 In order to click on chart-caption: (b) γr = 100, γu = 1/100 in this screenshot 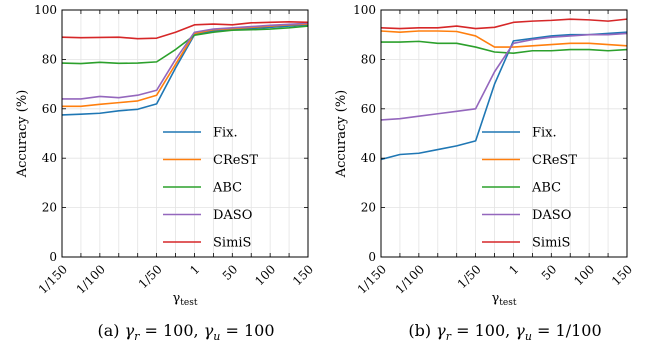, I will do `click(504, 332)`.